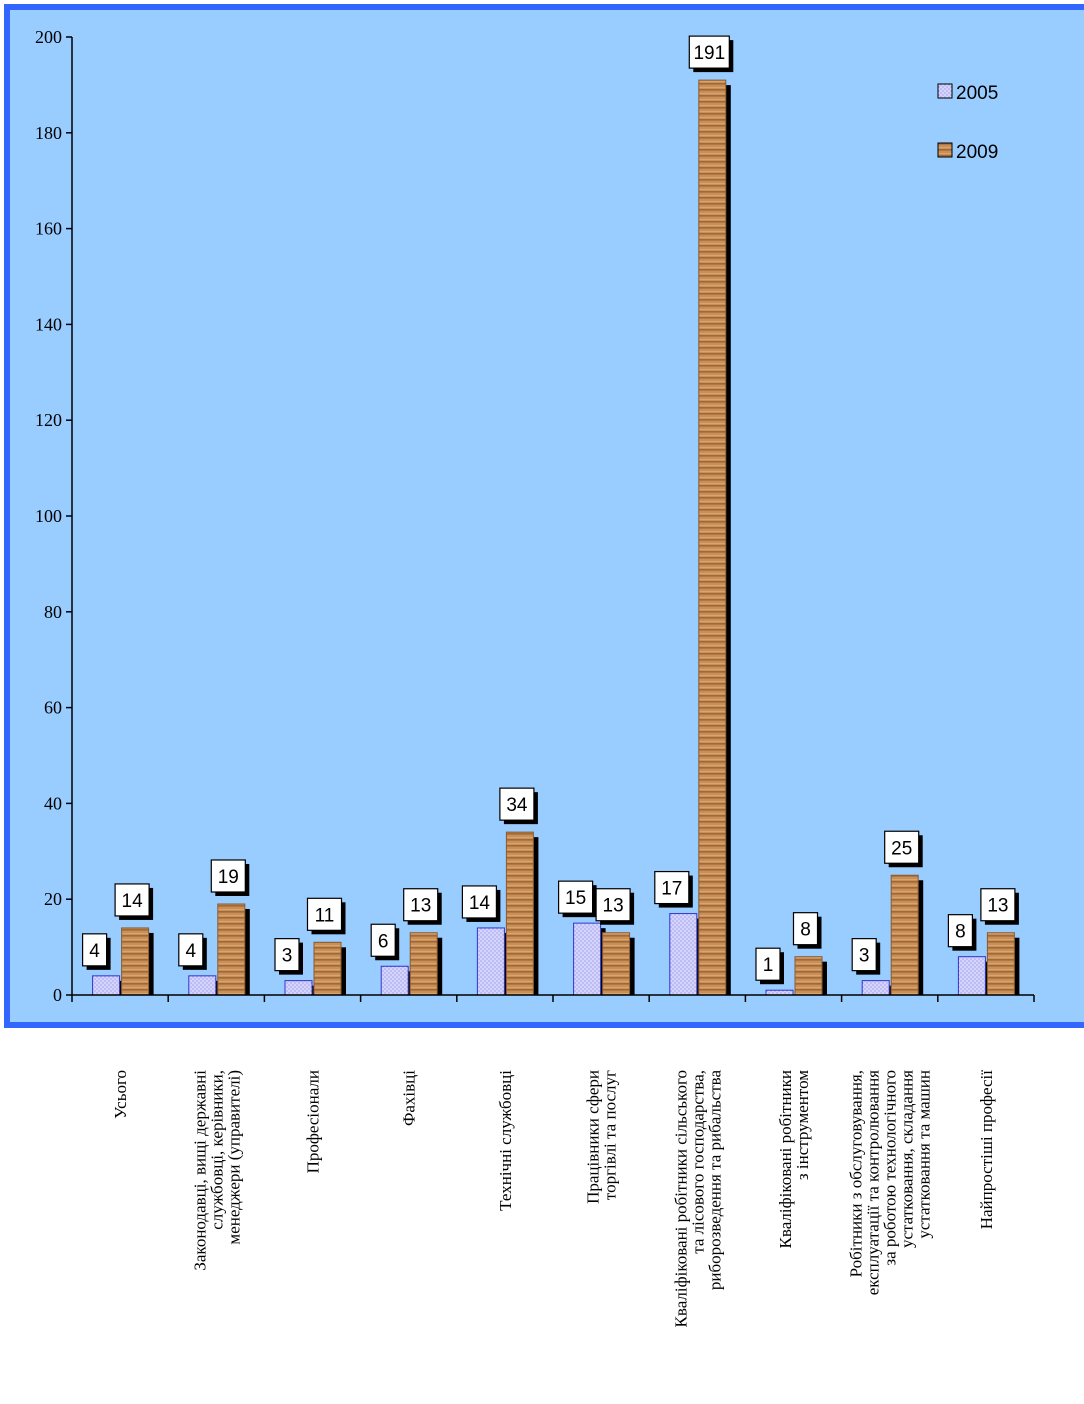  Describe the element at coordinates (48, 133) in the screenshot. I see `y-tick-label: 180` at that location.